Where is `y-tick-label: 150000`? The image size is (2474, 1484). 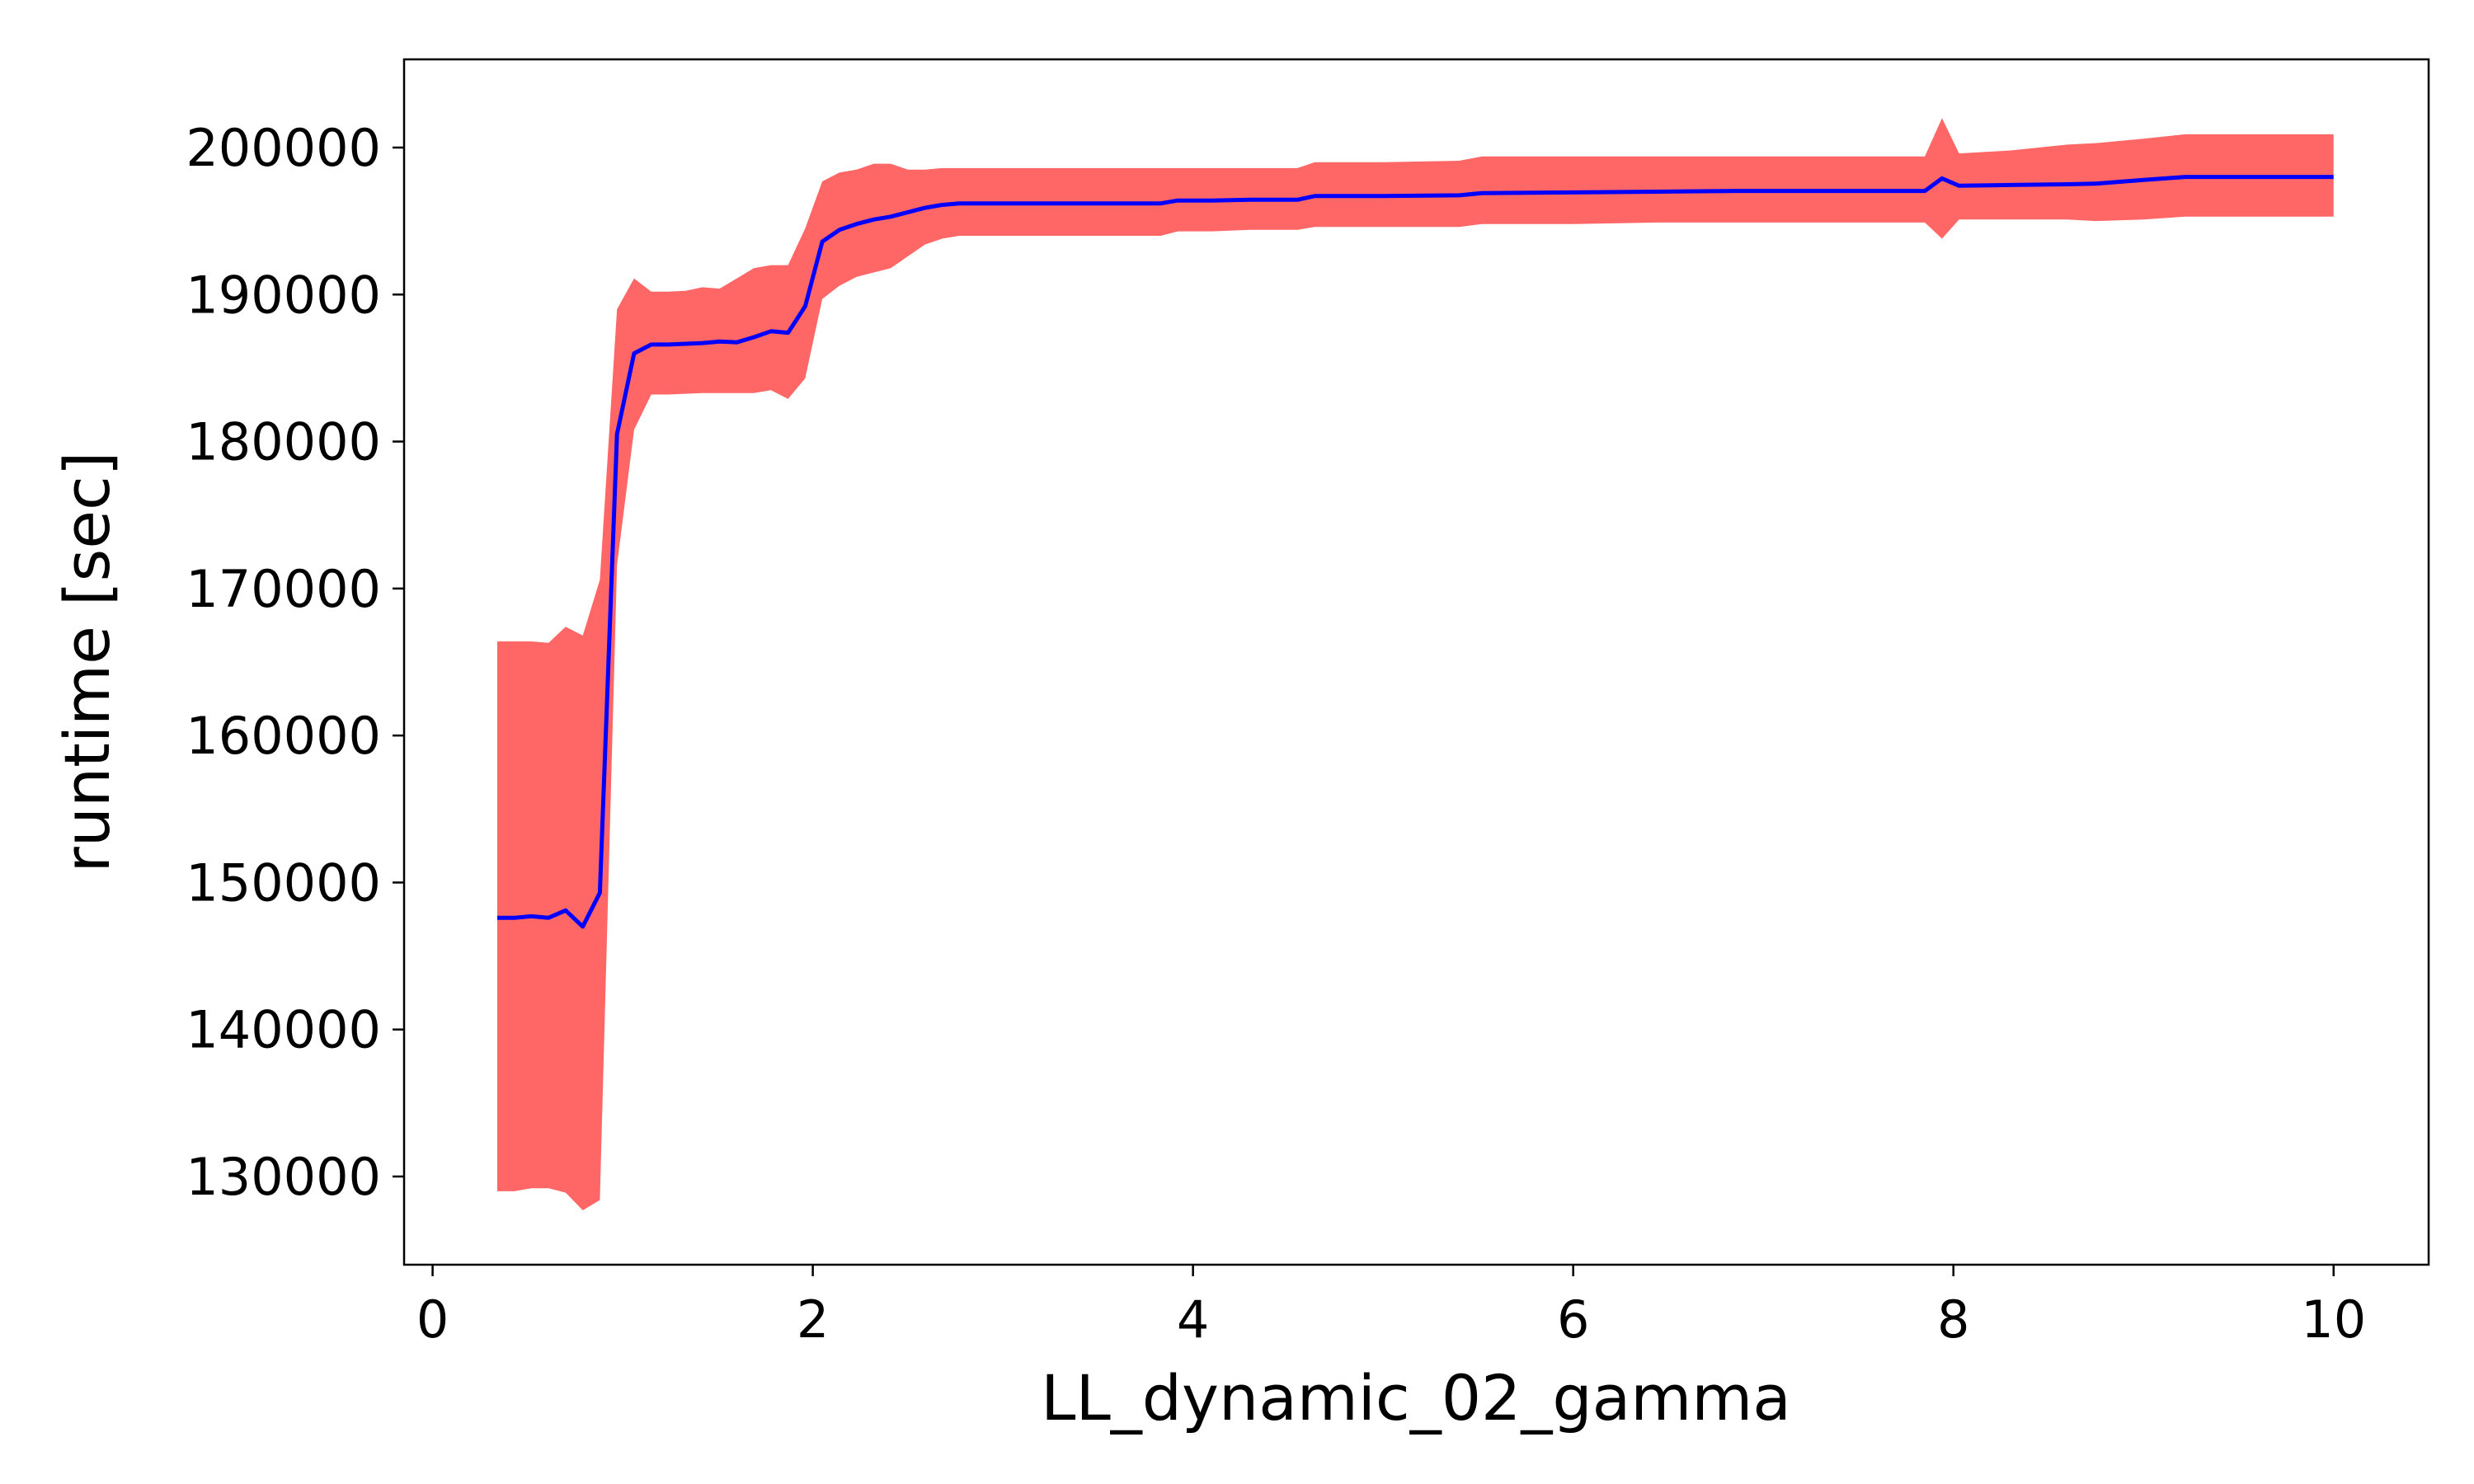 y-tick-label: 150000 is located at coordinates (283, 882).